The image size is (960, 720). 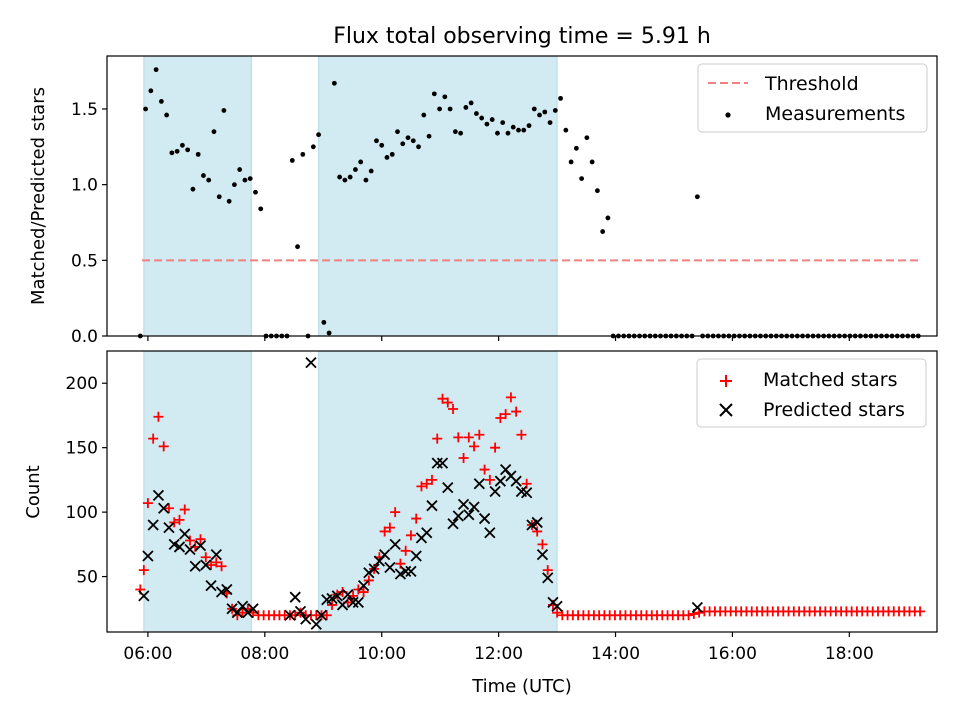 I want to click on bottom-y-axis-label: Count, so click(x=33, y=491).